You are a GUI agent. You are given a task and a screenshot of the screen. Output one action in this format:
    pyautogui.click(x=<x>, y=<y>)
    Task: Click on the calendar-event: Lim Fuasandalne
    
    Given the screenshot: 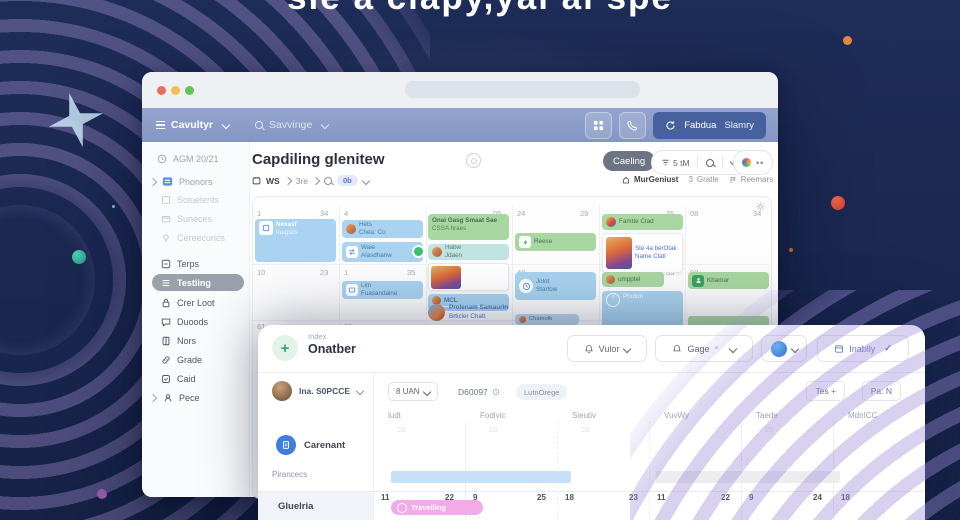 What is the action you would take?
    pyautogui.click(x=382, y=290)
    